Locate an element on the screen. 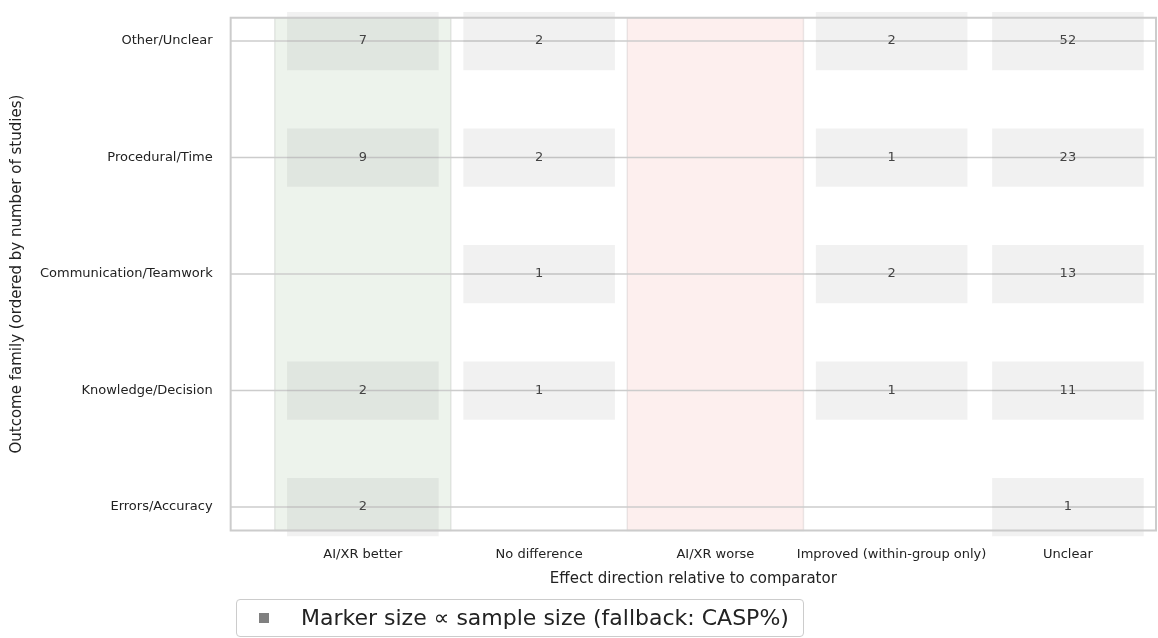 This screenshot has height=638, width=1158. data-label: 7 is located at coordinates (362, 40).